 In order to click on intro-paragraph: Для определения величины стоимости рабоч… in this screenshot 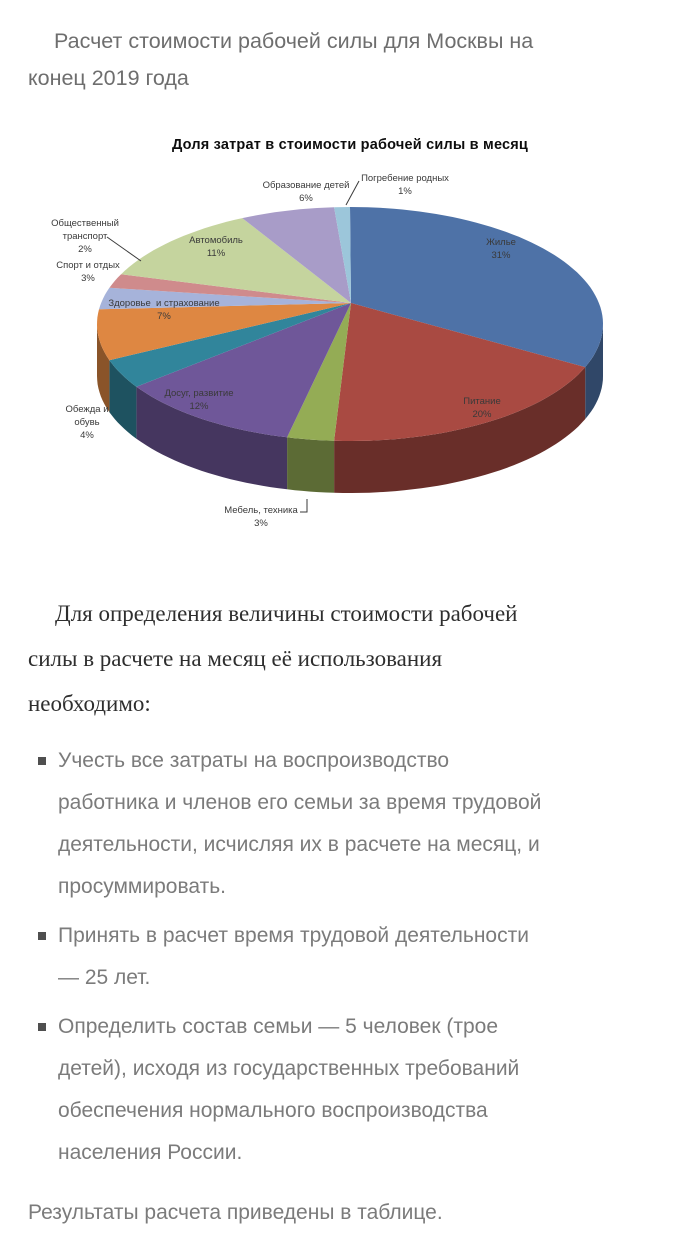, I will do `click(273, 658)`.